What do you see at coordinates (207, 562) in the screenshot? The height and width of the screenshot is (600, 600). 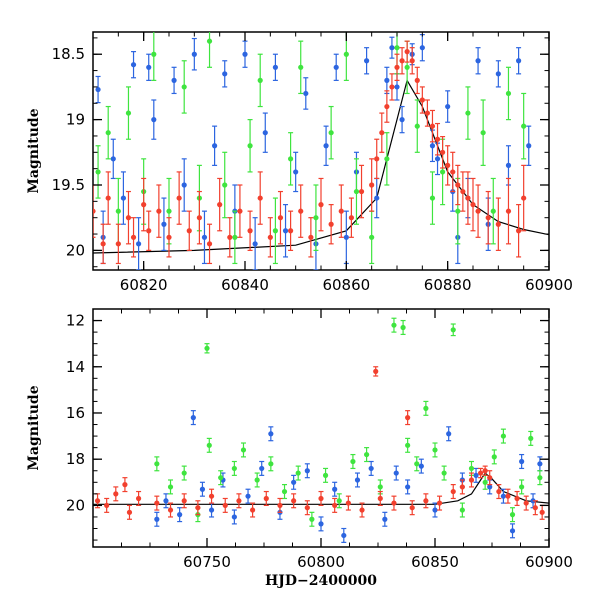 I see `bottom-xtick-label: 60750` at bounding box center [207, 562].